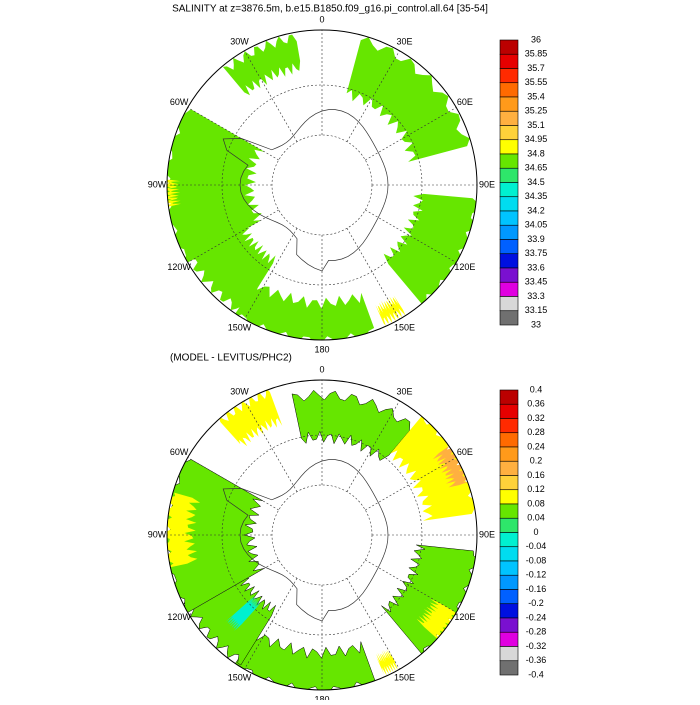  I want to click on colorbar-label: 0.12, so click(536, 489).